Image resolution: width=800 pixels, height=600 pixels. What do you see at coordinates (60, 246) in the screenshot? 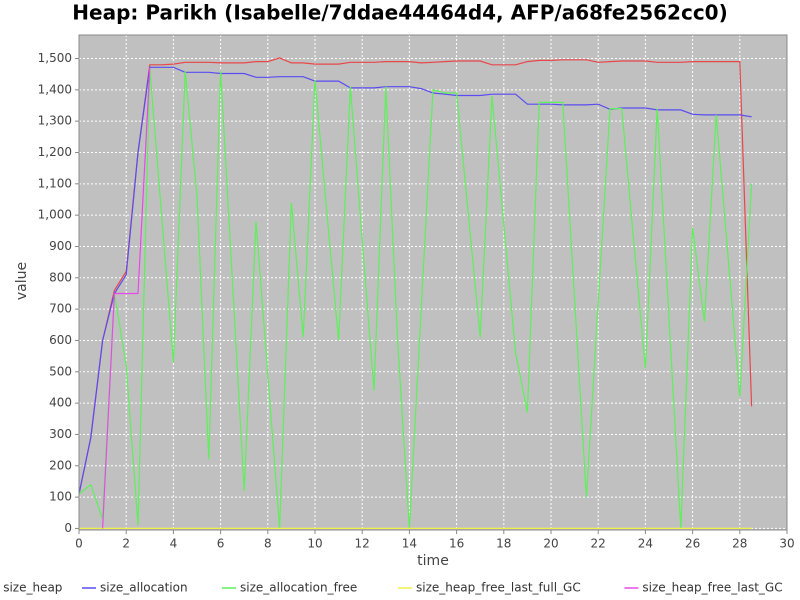
I see `y-tick-label: 900` at bounding box center [60, 246].